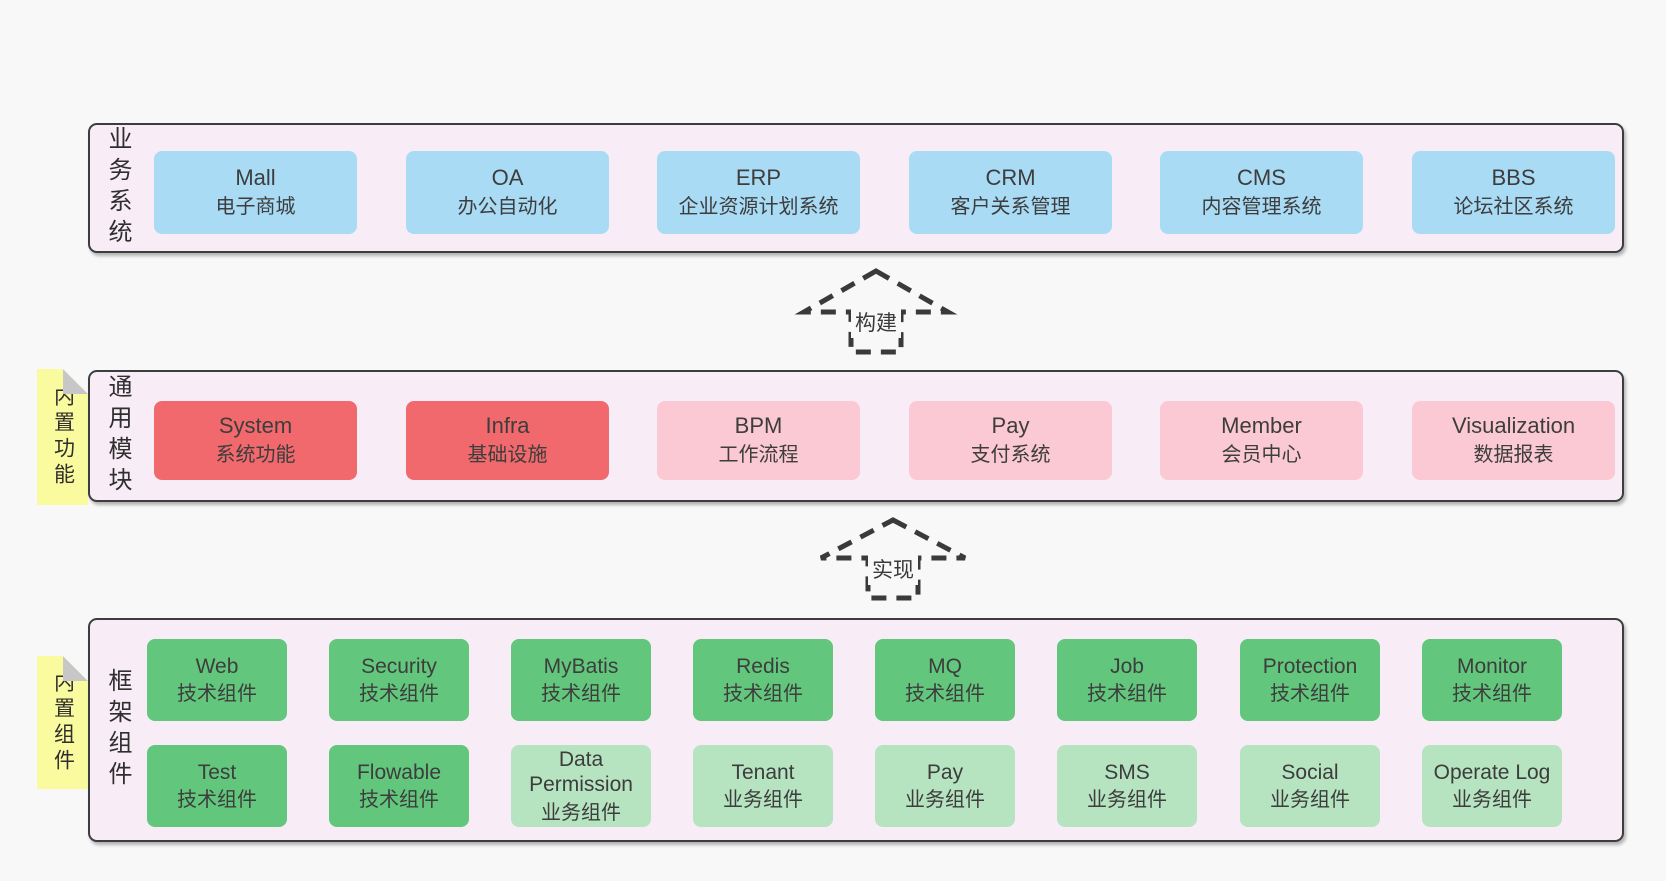 The width and height of the screenshot is (1666, 881). Describe the element at coordinates (876, 322) in the screenshot. I see `build-arrow-label: 构建` at that location.